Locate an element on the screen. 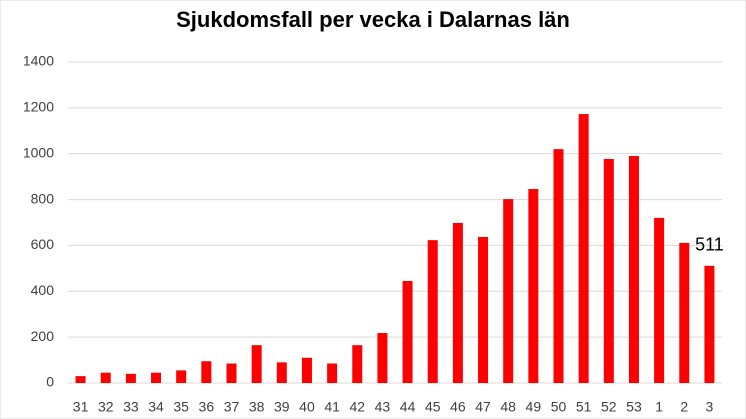 The width and height of the screenshot is (746, 419). y-tick-label: 600 is located at coordinates (43, 244).